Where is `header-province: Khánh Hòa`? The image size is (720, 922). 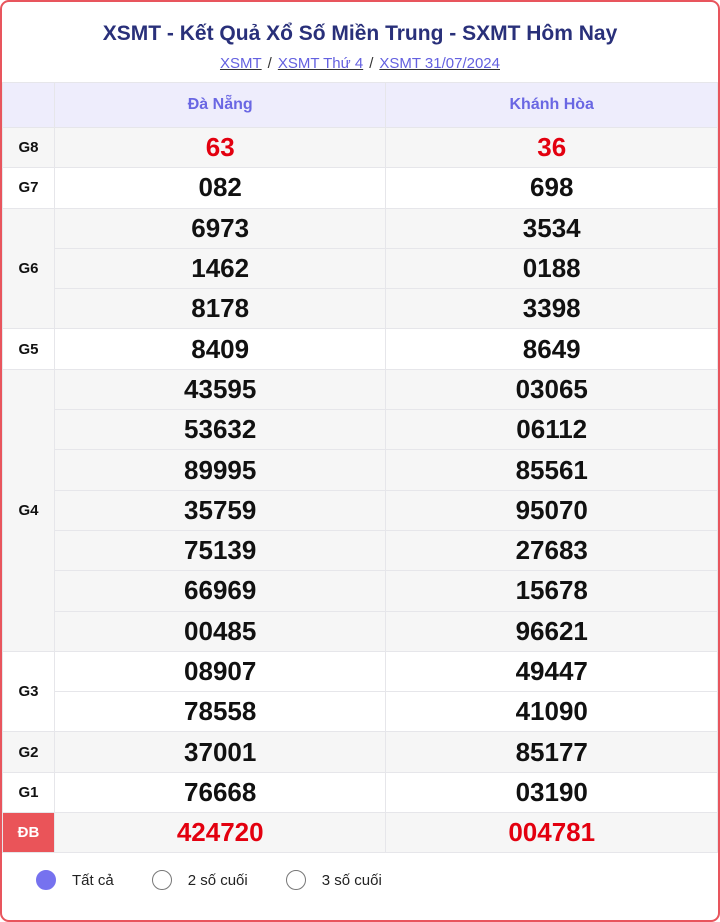 header-province: Khánh Hòa is located at coordinates (551, 105).